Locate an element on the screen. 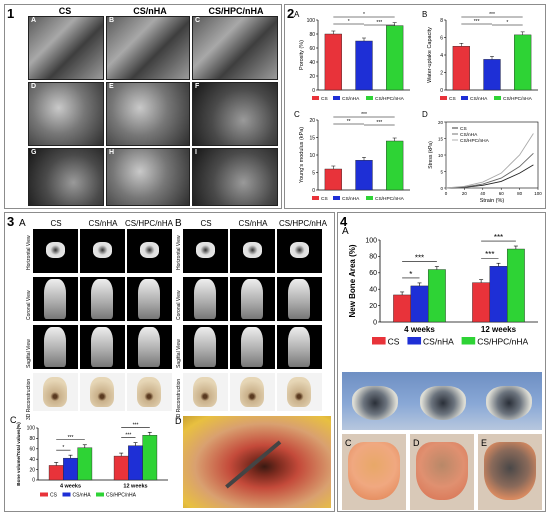 The width and height of the screenshot is (550, 515). tile-label: H is located at coordinates (112, 152).